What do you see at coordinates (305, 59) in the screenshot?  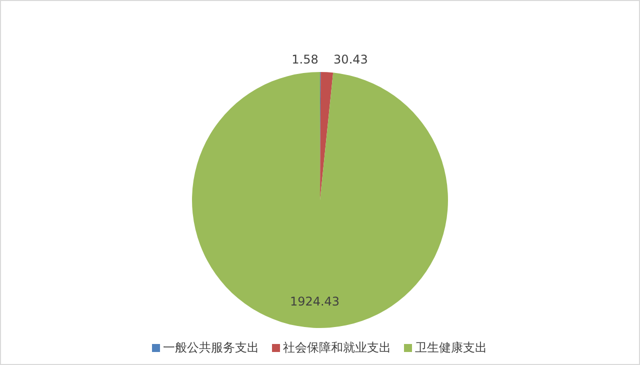 I see `data-label: 1.58` at bounding box center [305, 59].